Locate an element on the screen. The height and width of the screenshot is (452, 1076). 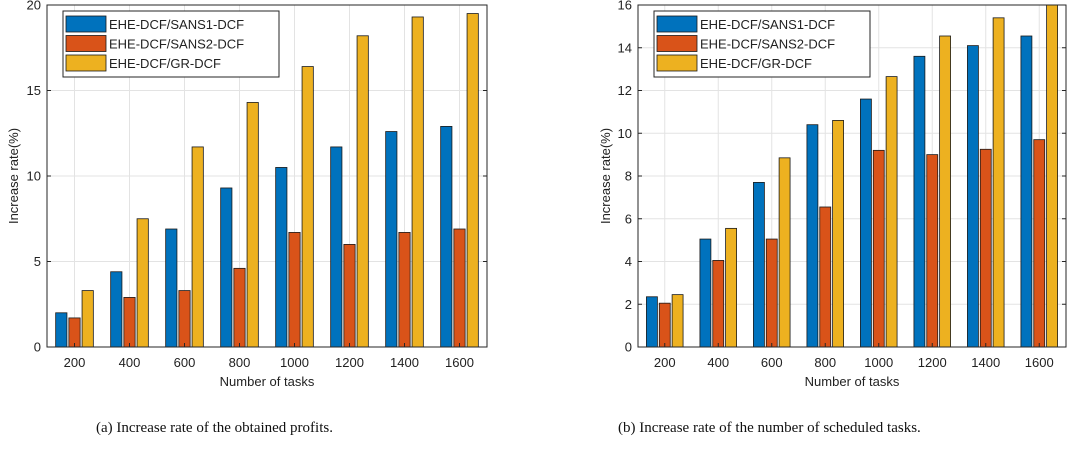
y-tick-label: 14 is located at coordinates (625, 47).